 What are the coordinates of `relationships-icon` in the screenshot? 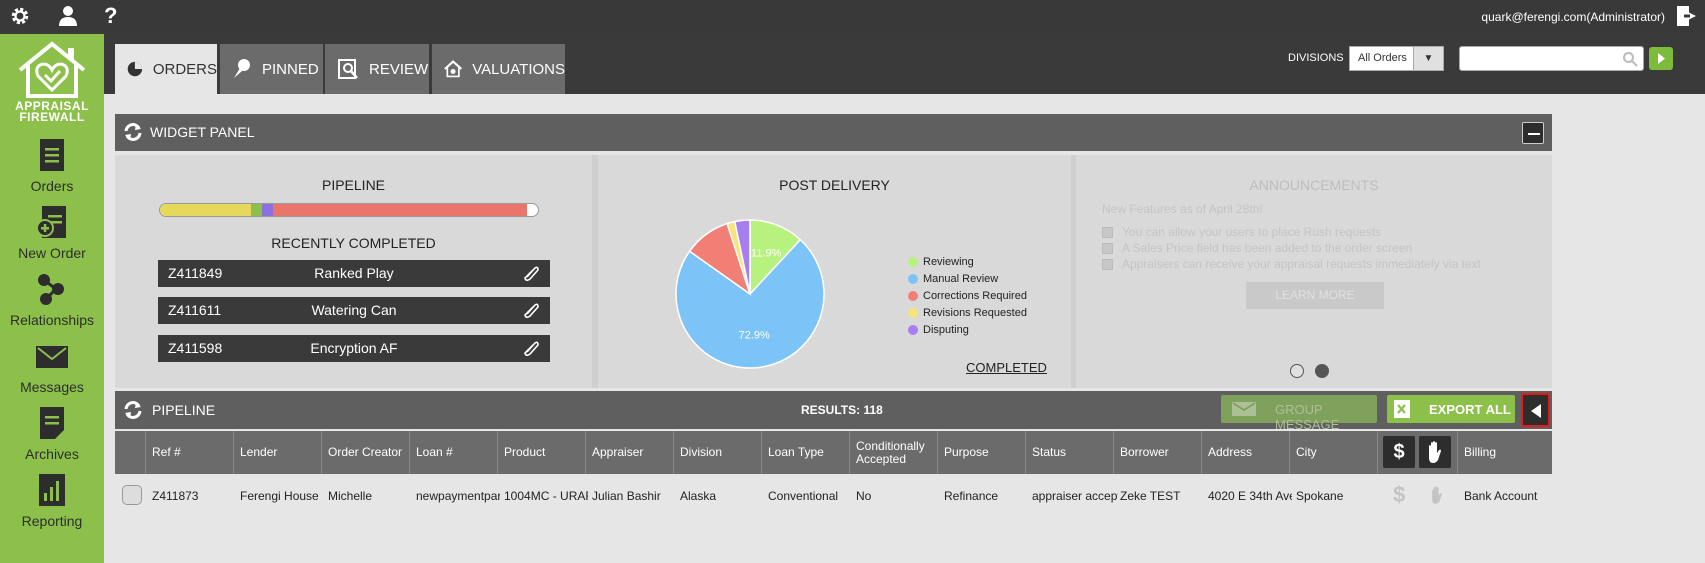 It's located at (51, 289).